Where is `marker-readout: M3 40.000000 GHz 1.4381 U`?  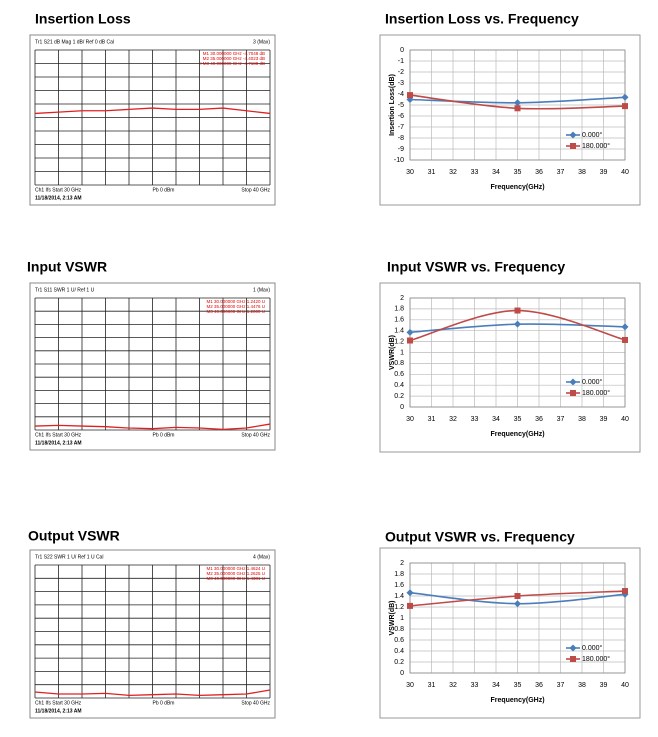 marker-readout: M3 40.000000 GHz 1.4381 U is located at coordinates (235, 578).